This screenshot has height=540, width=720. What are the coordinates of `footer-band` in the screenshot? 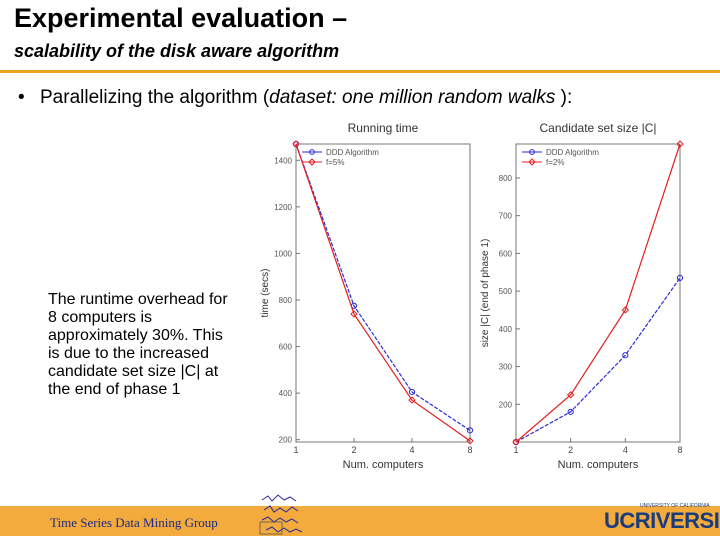 It's located at (360, 521).